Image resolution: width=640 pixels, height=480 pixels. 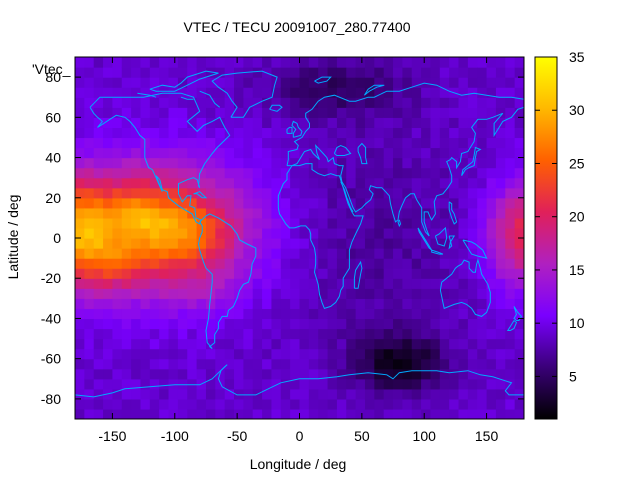 I want to click on x-tick-label: -100, so click(x=175, y=436).